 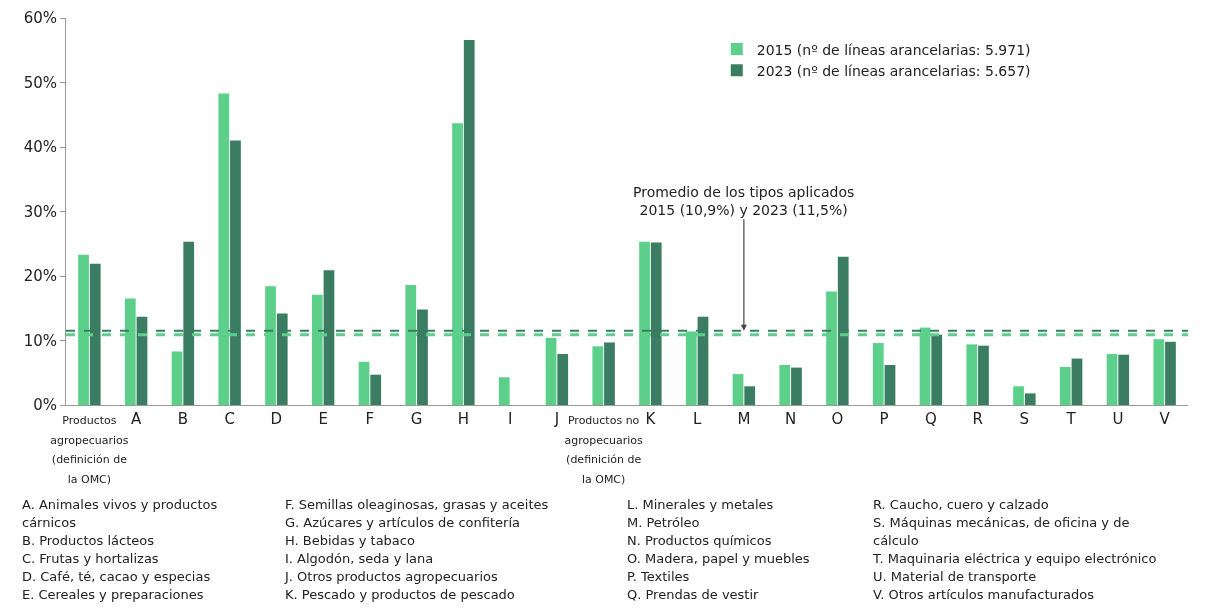 I want to click on x-tick-label: G, so click(x=416, y=419).